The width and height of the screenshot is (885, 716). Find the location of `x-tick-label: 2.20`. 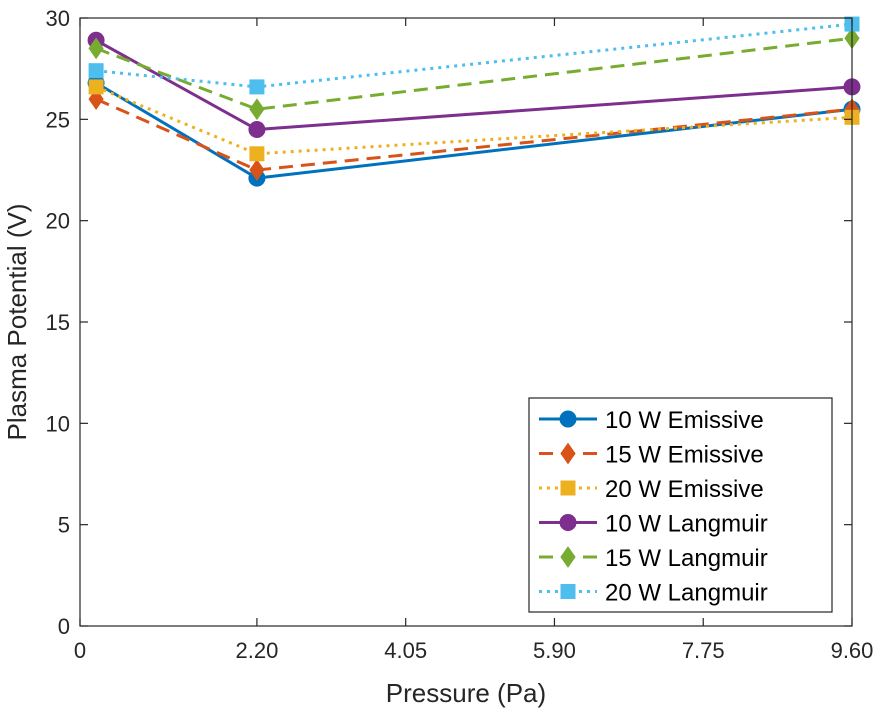

x-tick-label: 2.20 is located at coordinates (257, 650).